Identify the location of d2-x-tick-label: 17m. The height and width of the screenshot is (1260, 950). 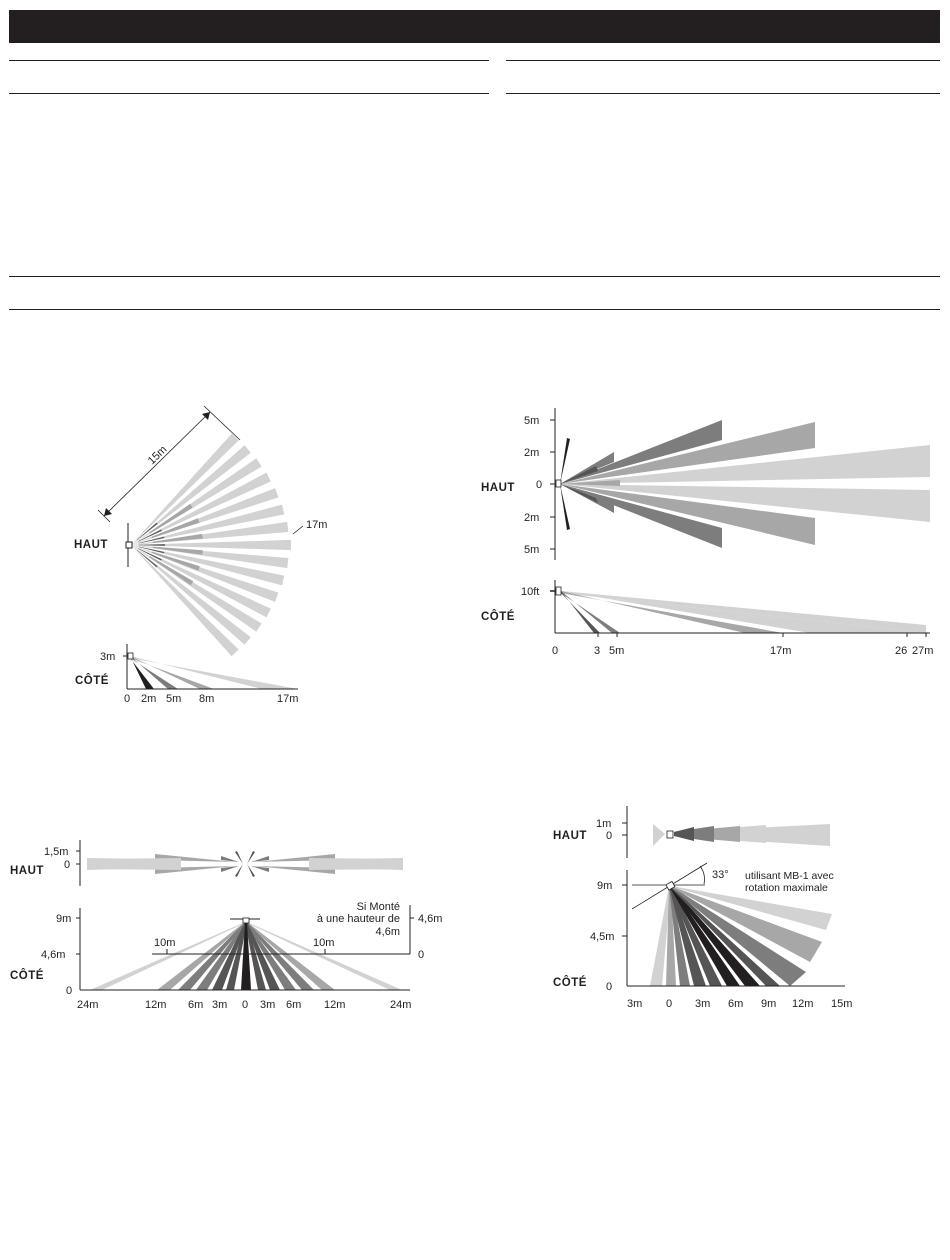
(780, 651).